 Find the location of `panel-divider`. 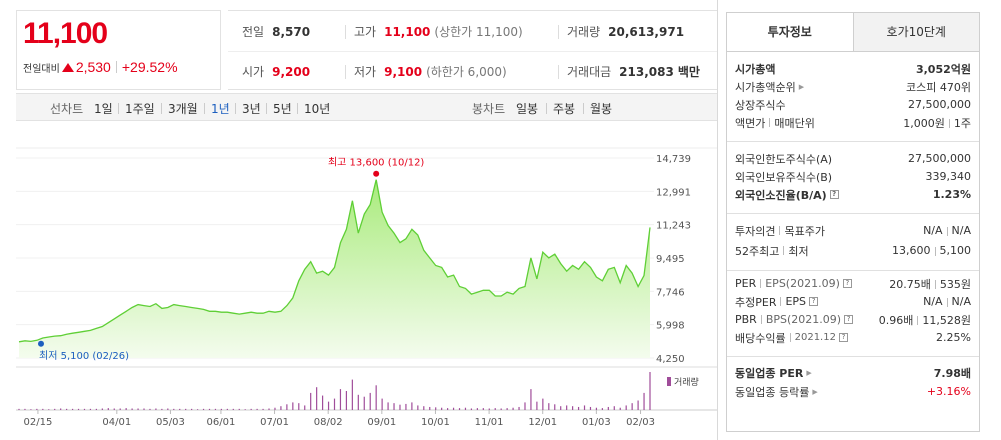

panel-divider is located at coordinates (717, 220).